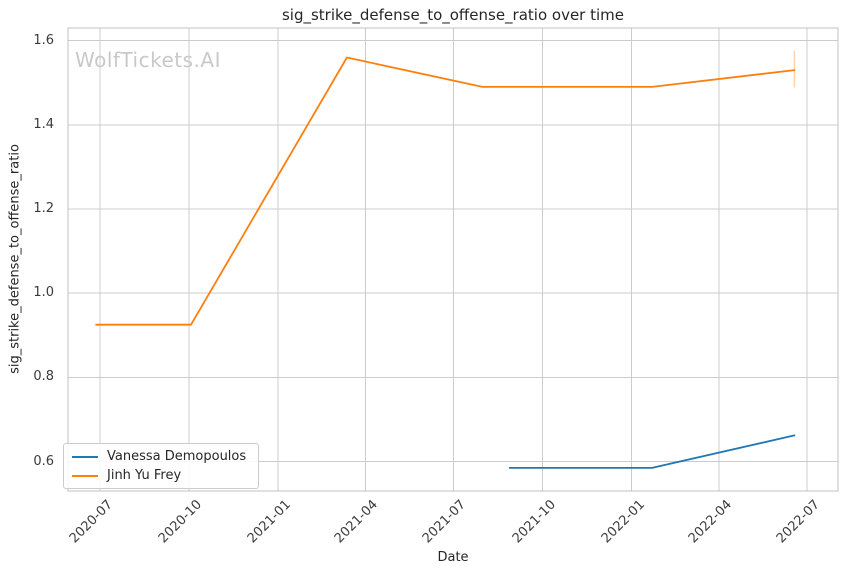 This screenshot has width=844, height=575. Describe the element at coordinates (148, 60) in the screenshot. I see `watermark: WolfTickets.AI` at that location.